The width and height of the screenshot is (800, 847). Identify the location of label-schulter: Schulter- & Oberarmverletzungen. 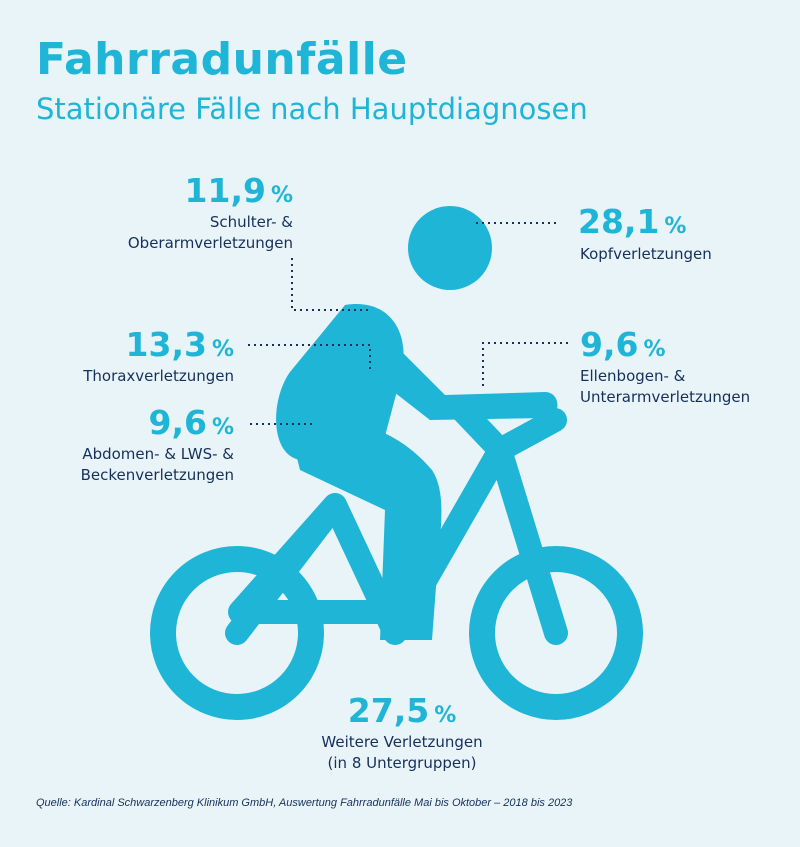
(176, 233).